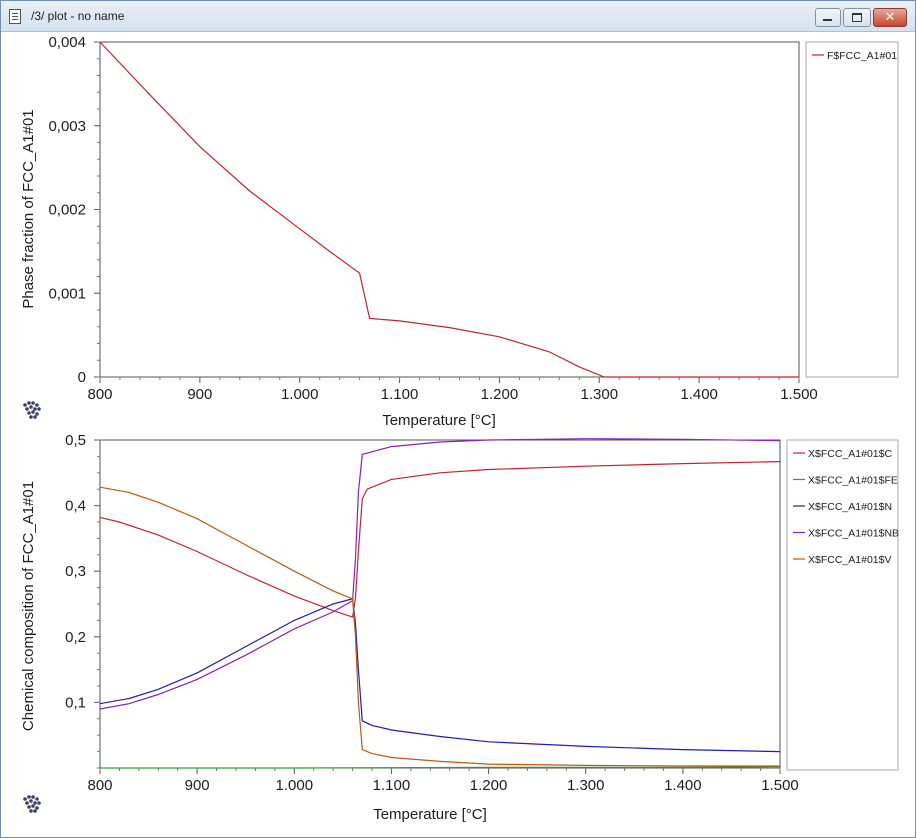  Describe the element at coordinates (78, 16) in the screenshot. I see `window-title: /3/ plot - no name` at that location.